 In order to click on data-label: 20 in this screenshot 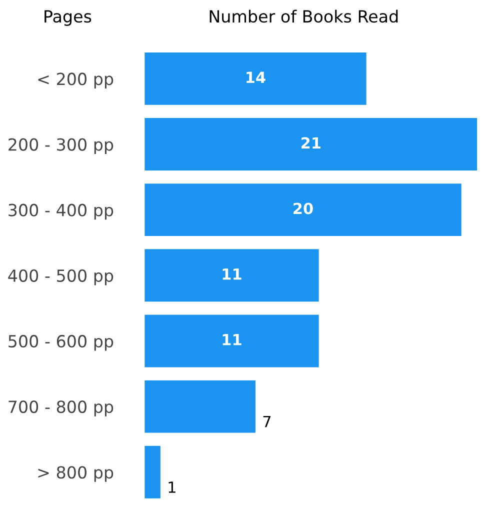, I will do `click(303, 208)`.